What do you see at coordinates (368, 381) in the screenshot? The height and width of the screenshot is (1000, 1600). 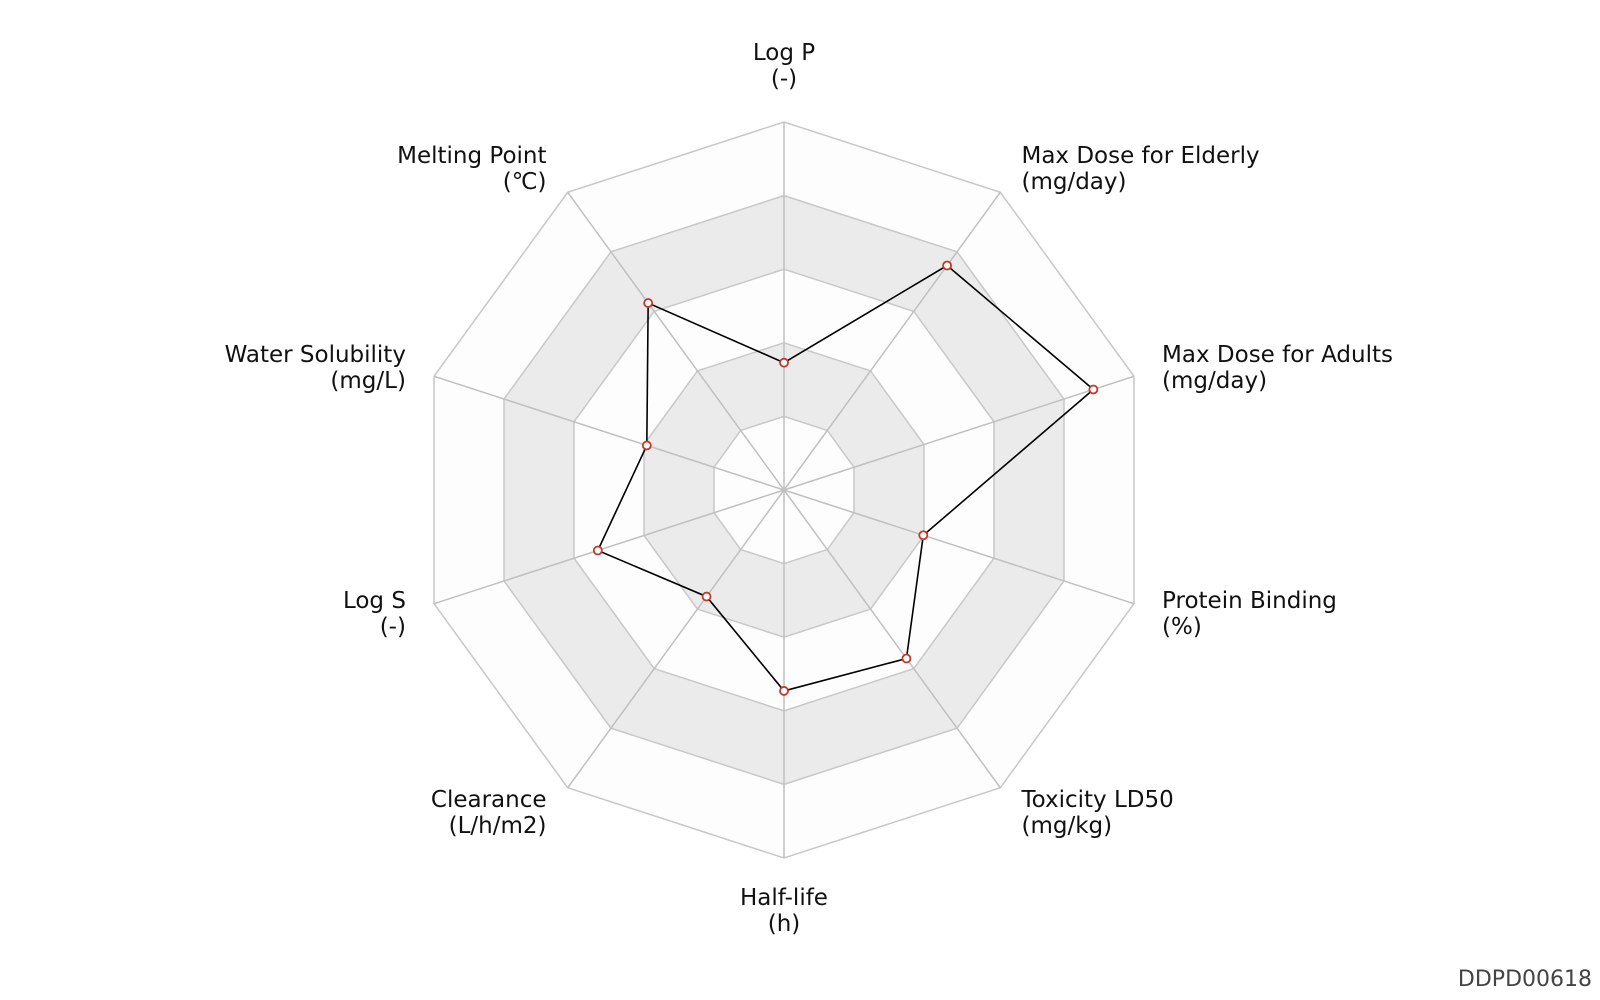 I see `axis-unit: (mg/L)` at bounding box center [368, 381].